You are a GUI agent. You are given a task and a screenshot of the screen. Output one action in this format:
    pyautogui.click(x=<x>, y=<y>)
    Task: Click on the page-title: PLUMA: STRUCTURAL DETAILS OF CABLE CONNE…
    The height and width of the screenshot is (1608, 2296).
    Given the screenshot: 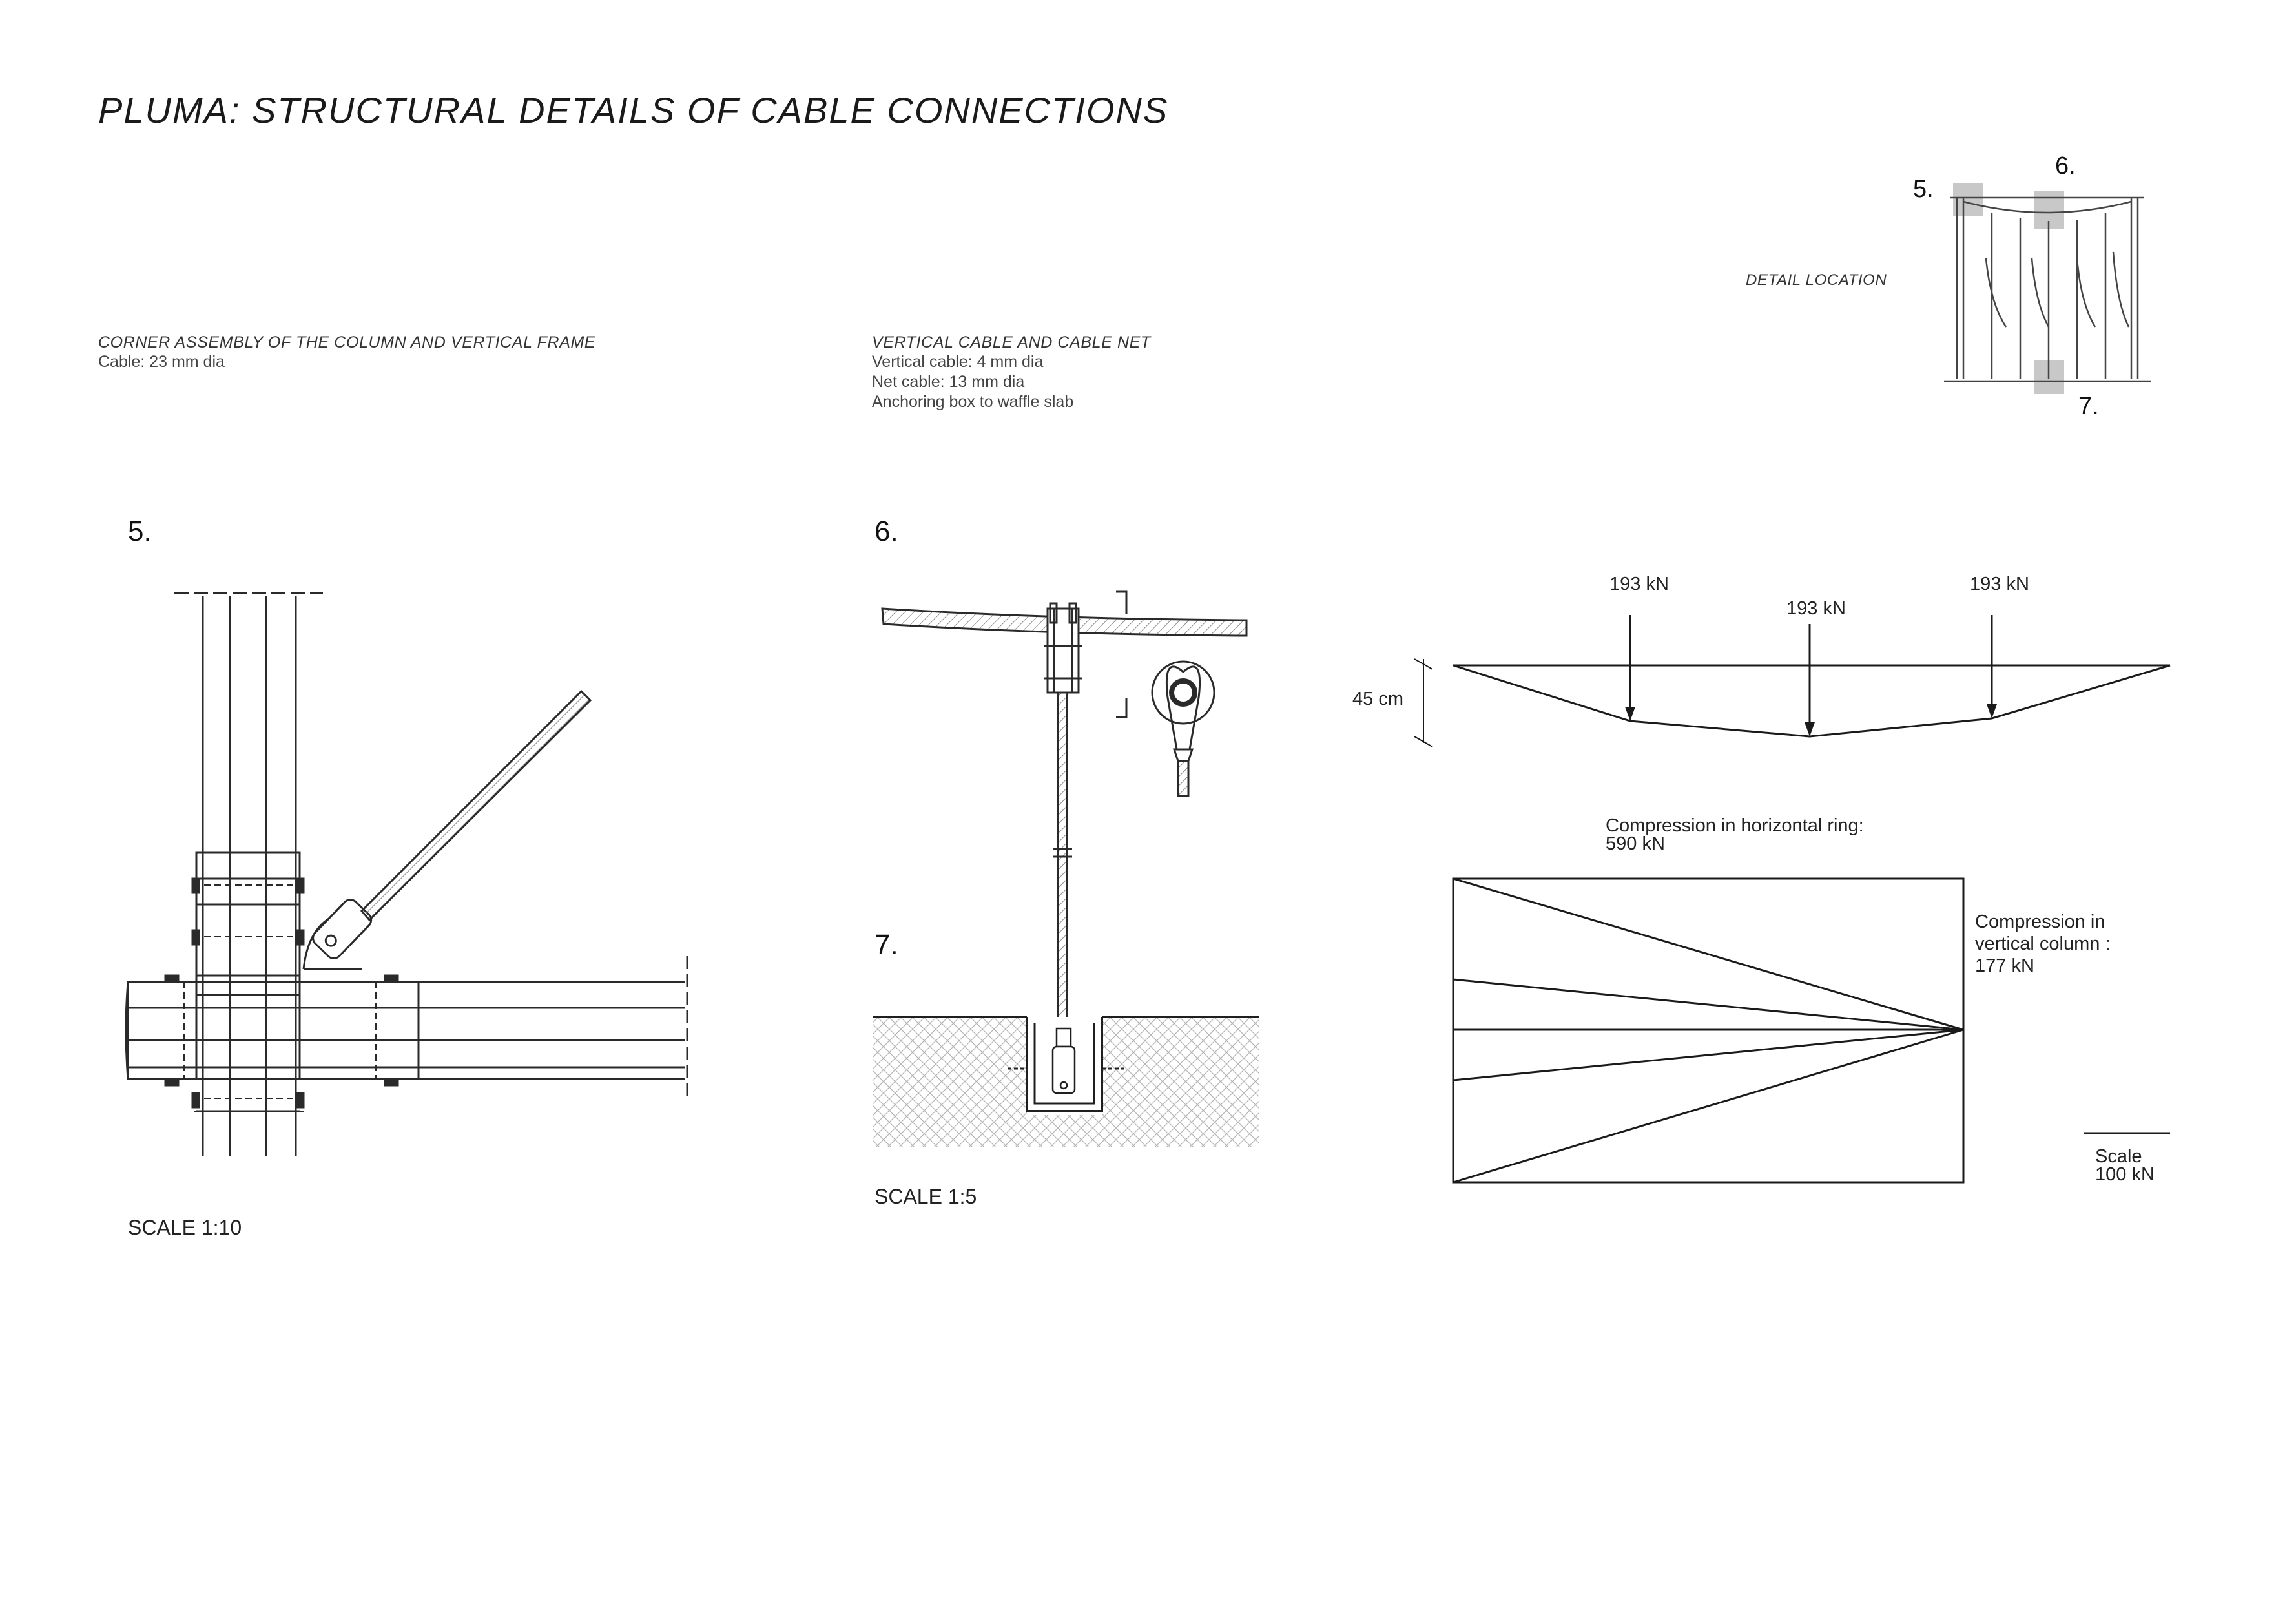 What is the action you would take?
    pyautogui.click(x=633, y=110)
    